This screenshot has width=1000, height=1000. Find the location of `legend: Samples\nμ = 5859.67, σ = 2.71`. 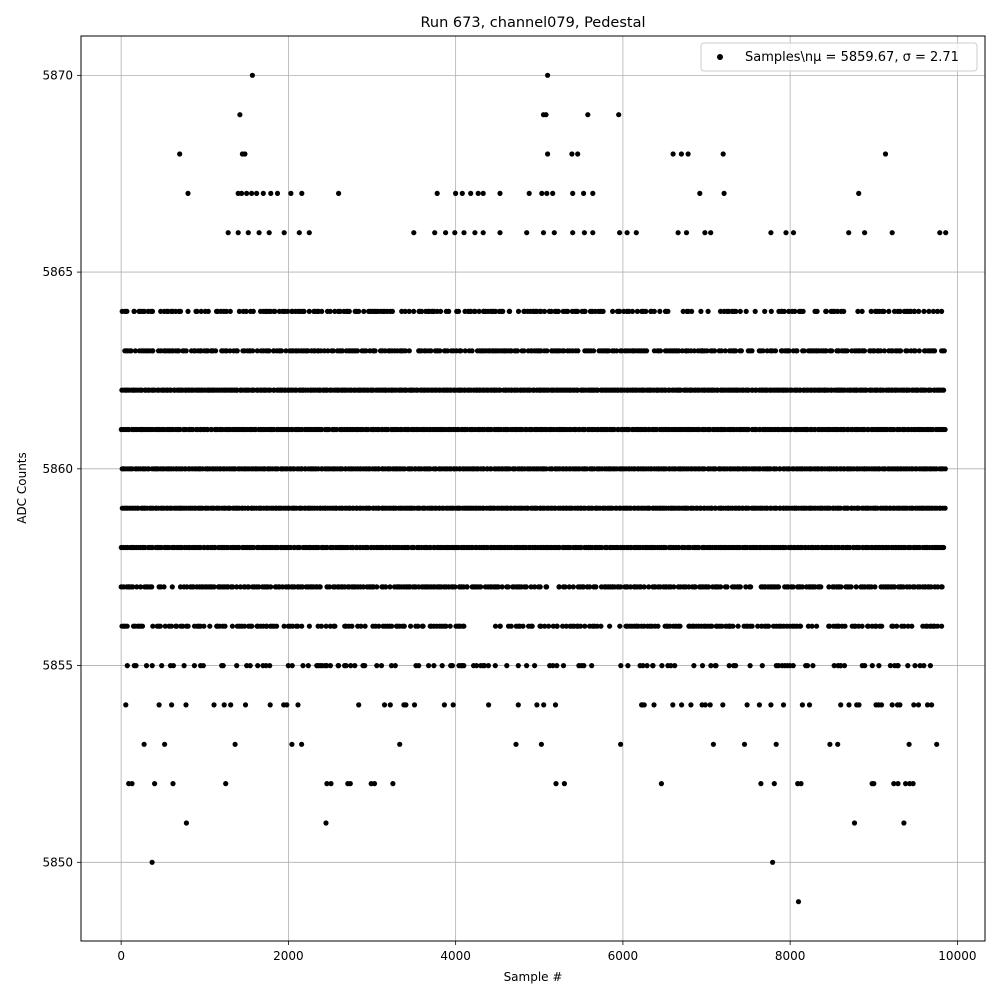

legend: Samples\nμ = 5859.67, σ = 2.71 is located at coordinates (839, 57).